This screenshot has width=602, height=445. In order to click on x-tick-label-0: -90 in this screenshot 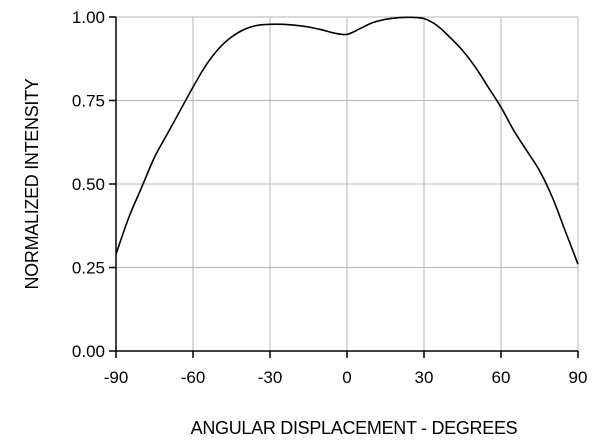, I will do `click(116, 377)`.